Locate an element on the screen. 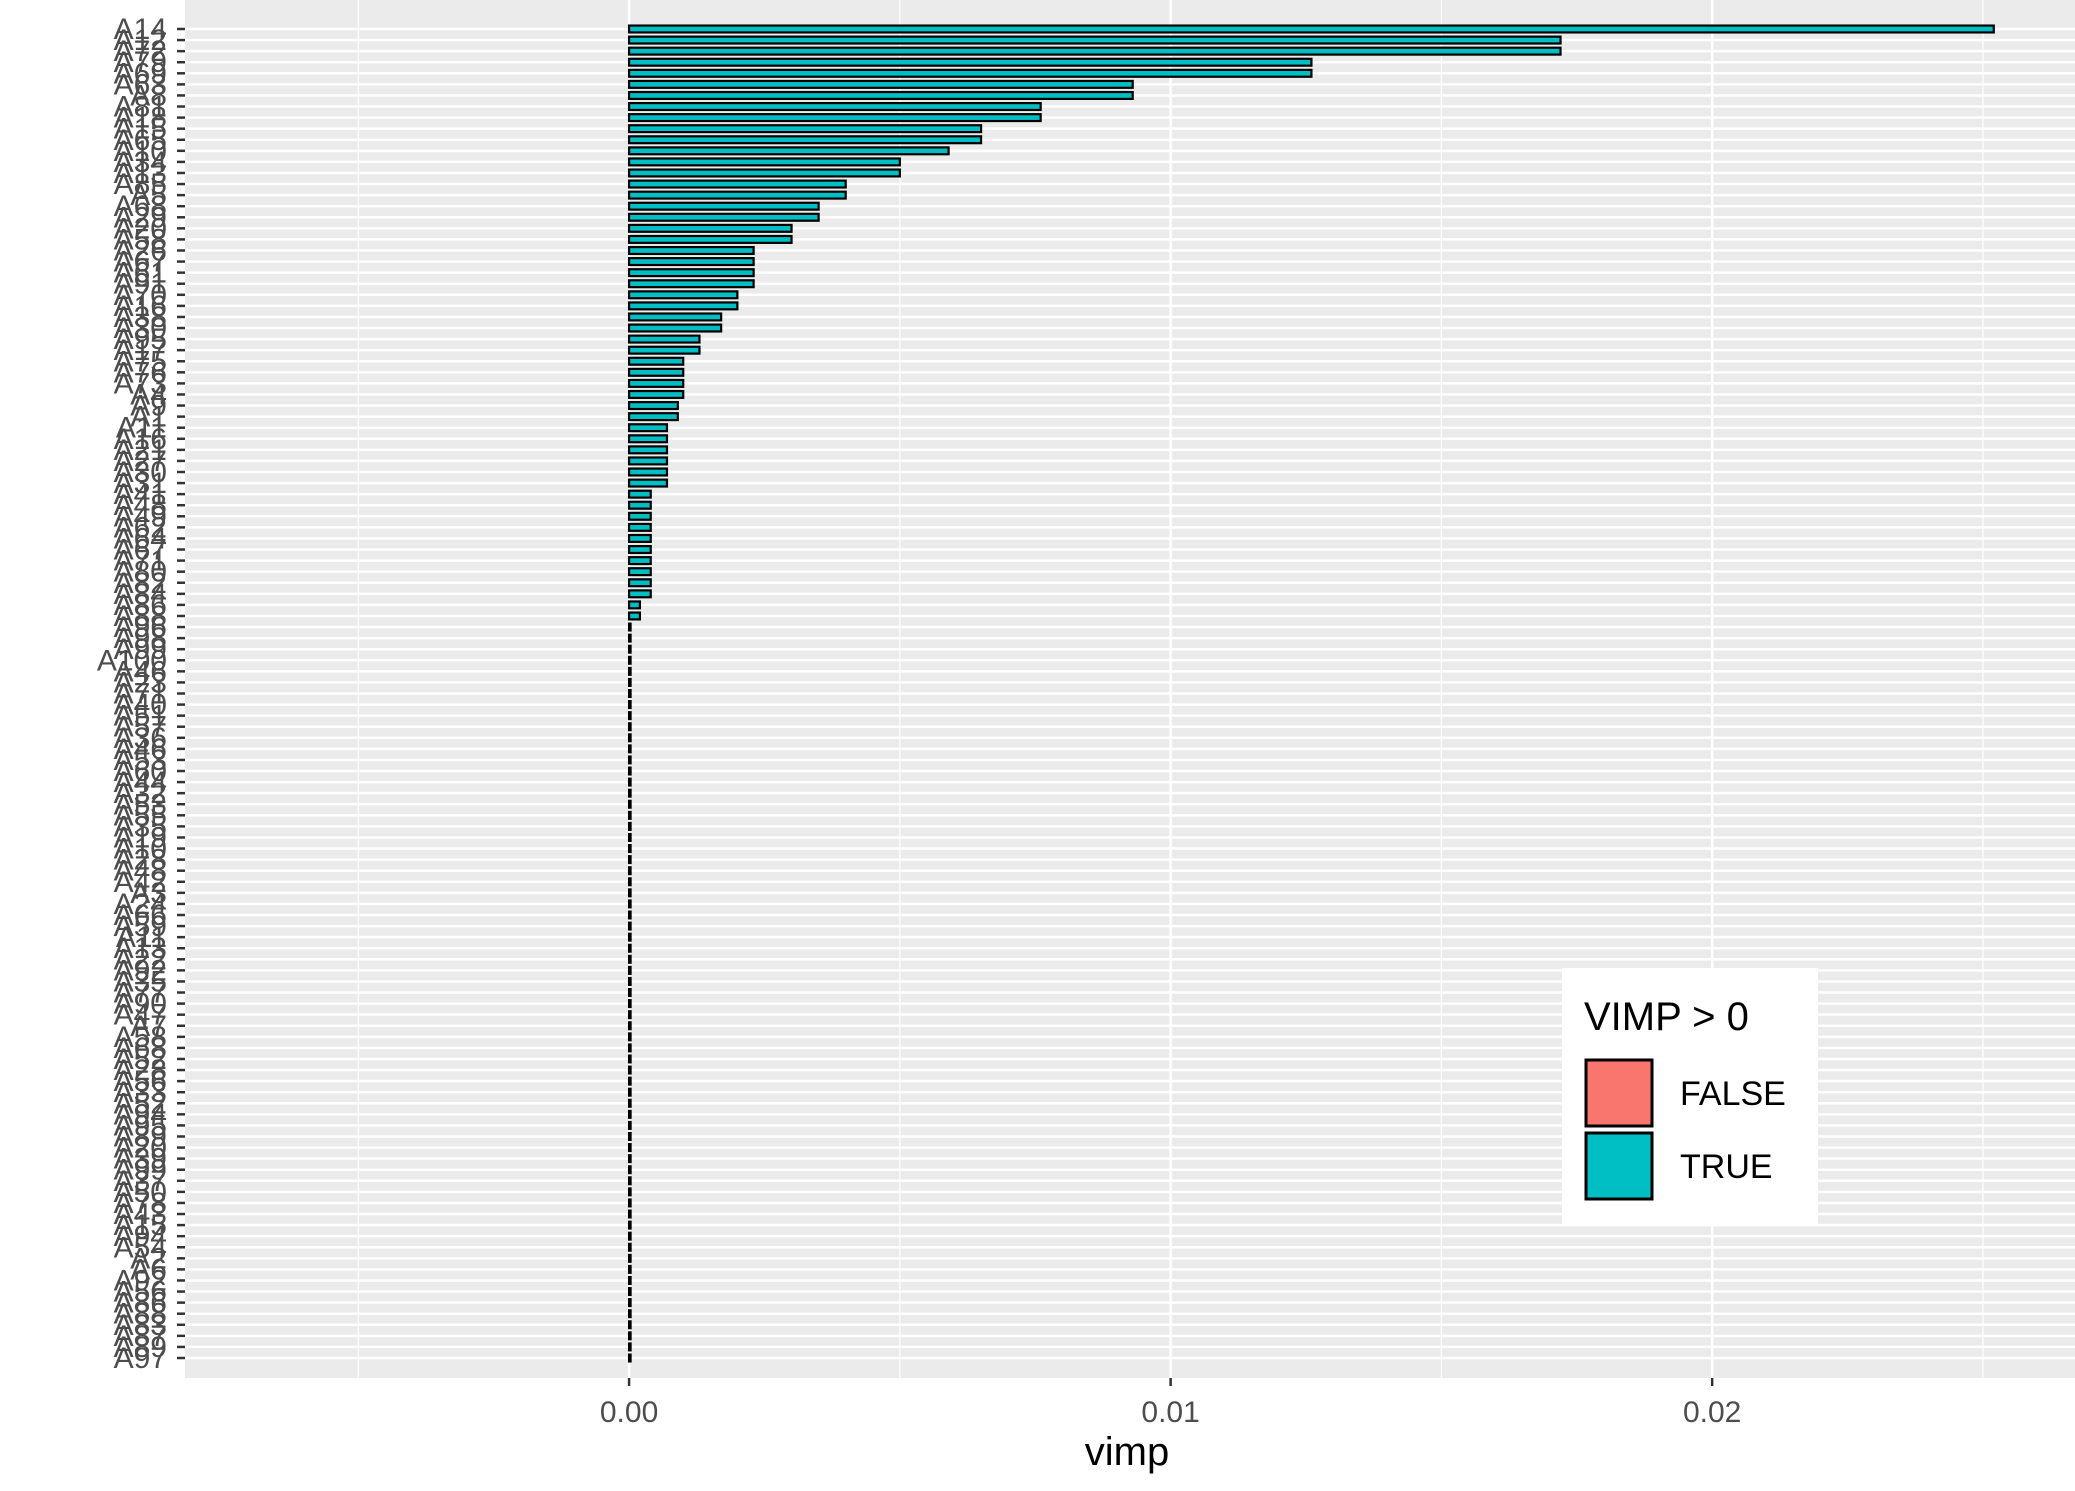 This screenshot has height=1491, width=2075. y-tick-label: A50 is located at coordinates (140, 1192).